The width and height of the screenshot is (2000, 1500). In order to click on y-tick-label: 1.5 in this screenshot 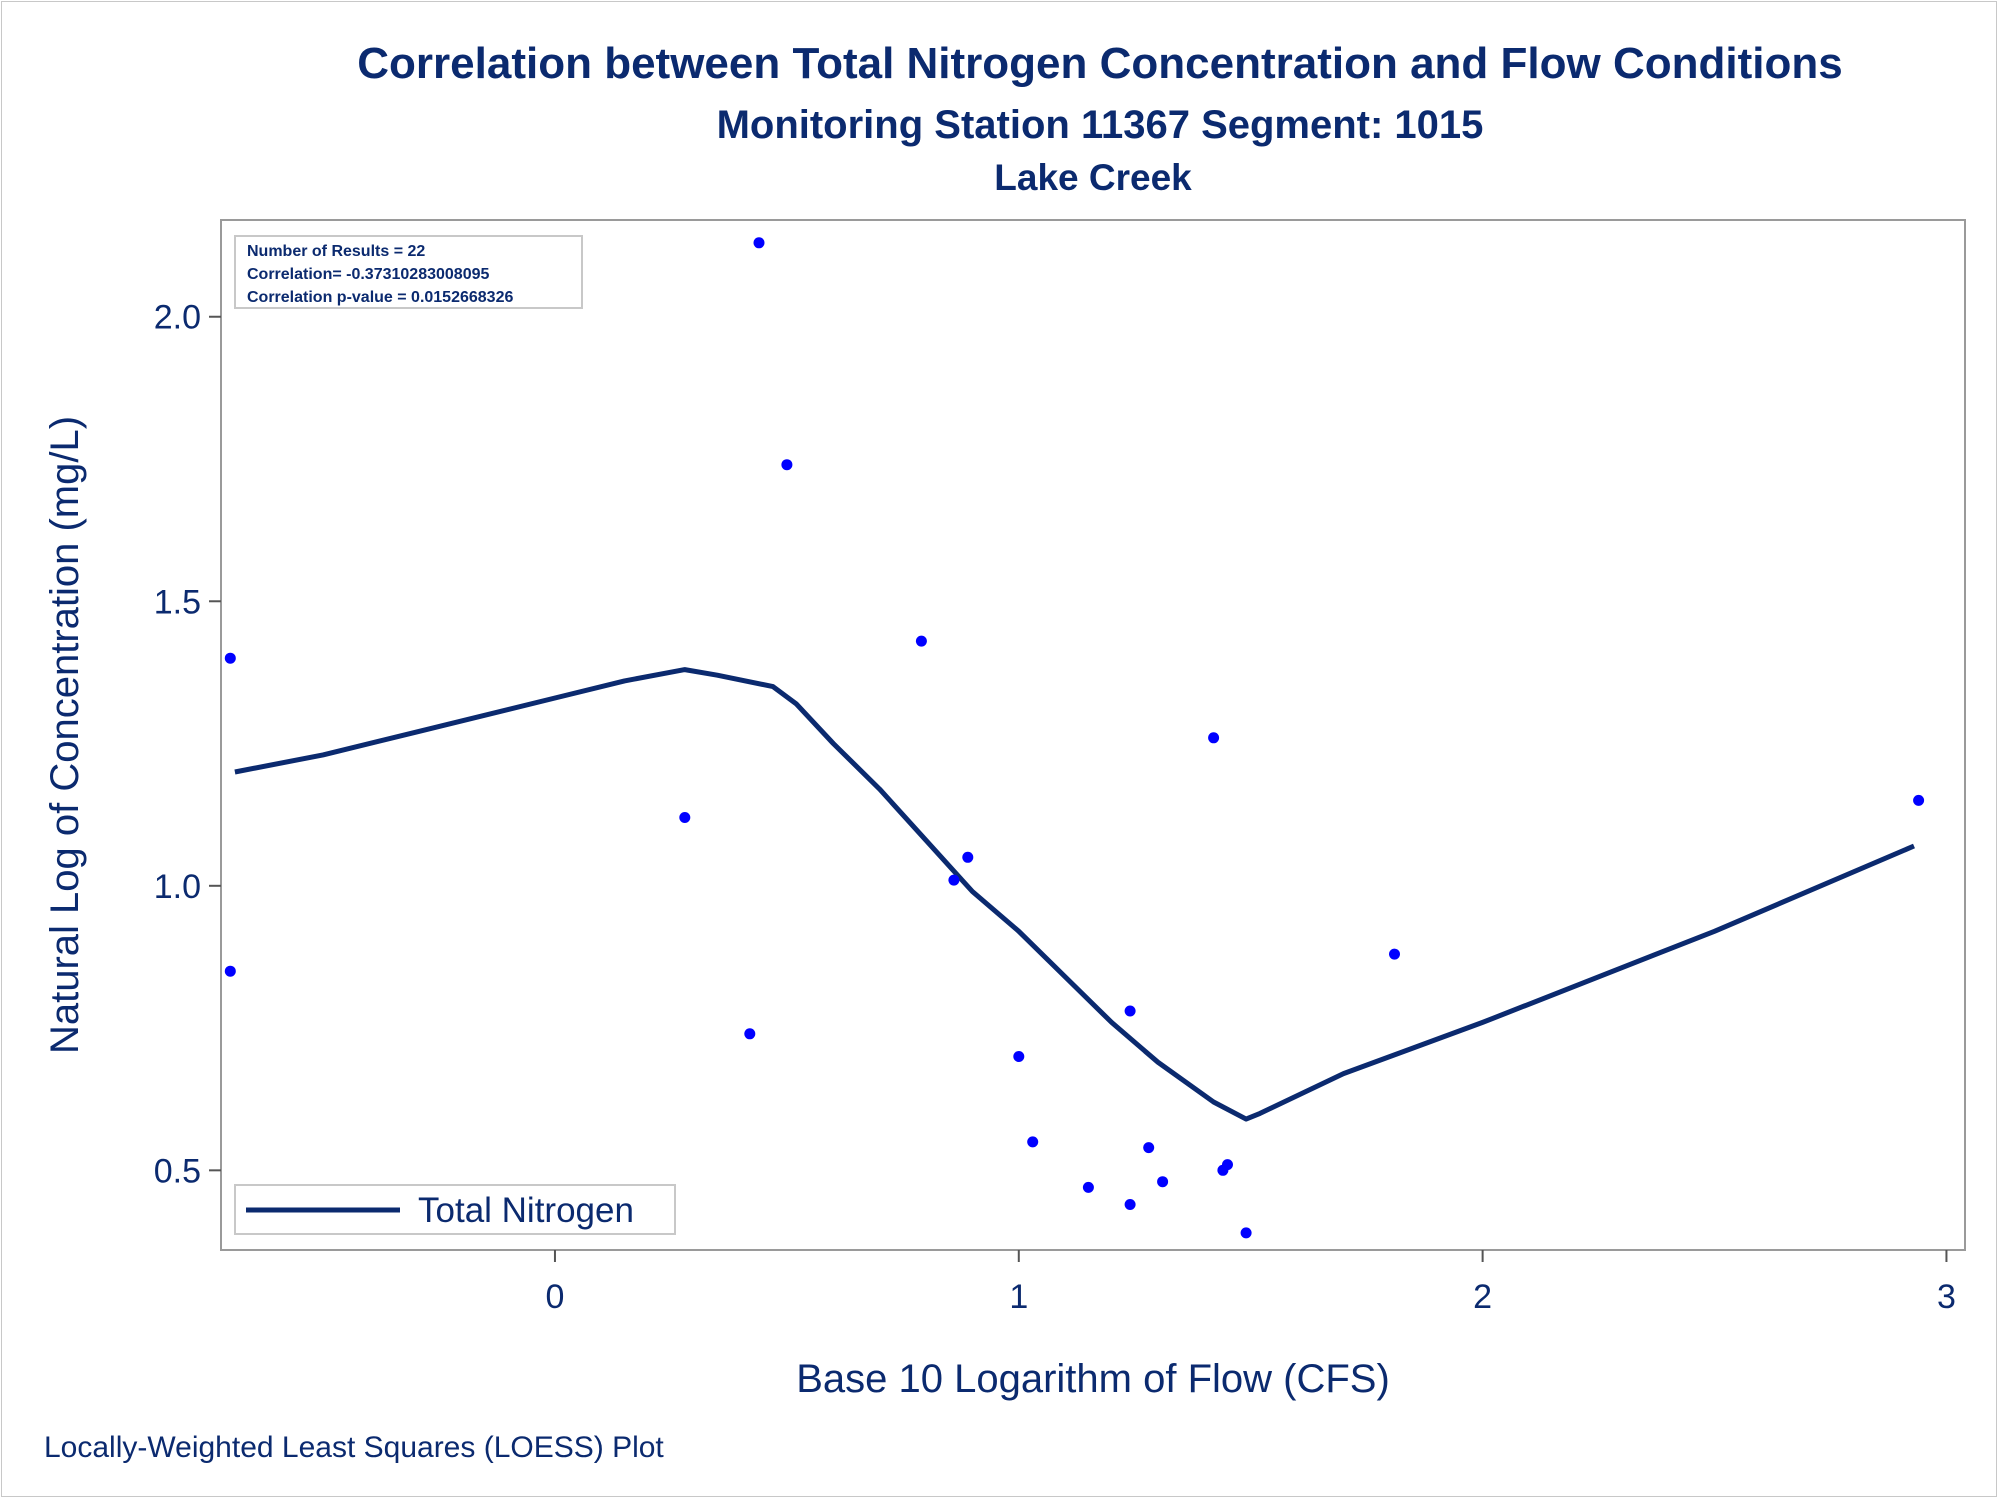, I will do `click(177, 602)`.